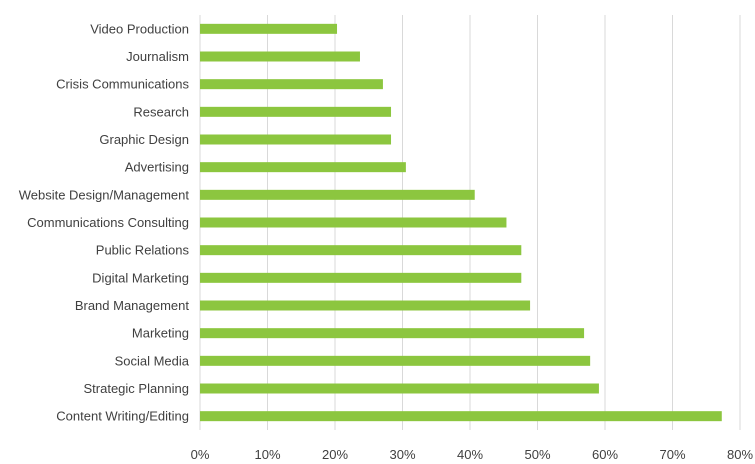 Image resolution: width=755 pixels, height=464 pixels. What do you see at coordinates (139, 28) in the screenshot?
I see `category-label: Video Production` at bounding box center [139, 28].